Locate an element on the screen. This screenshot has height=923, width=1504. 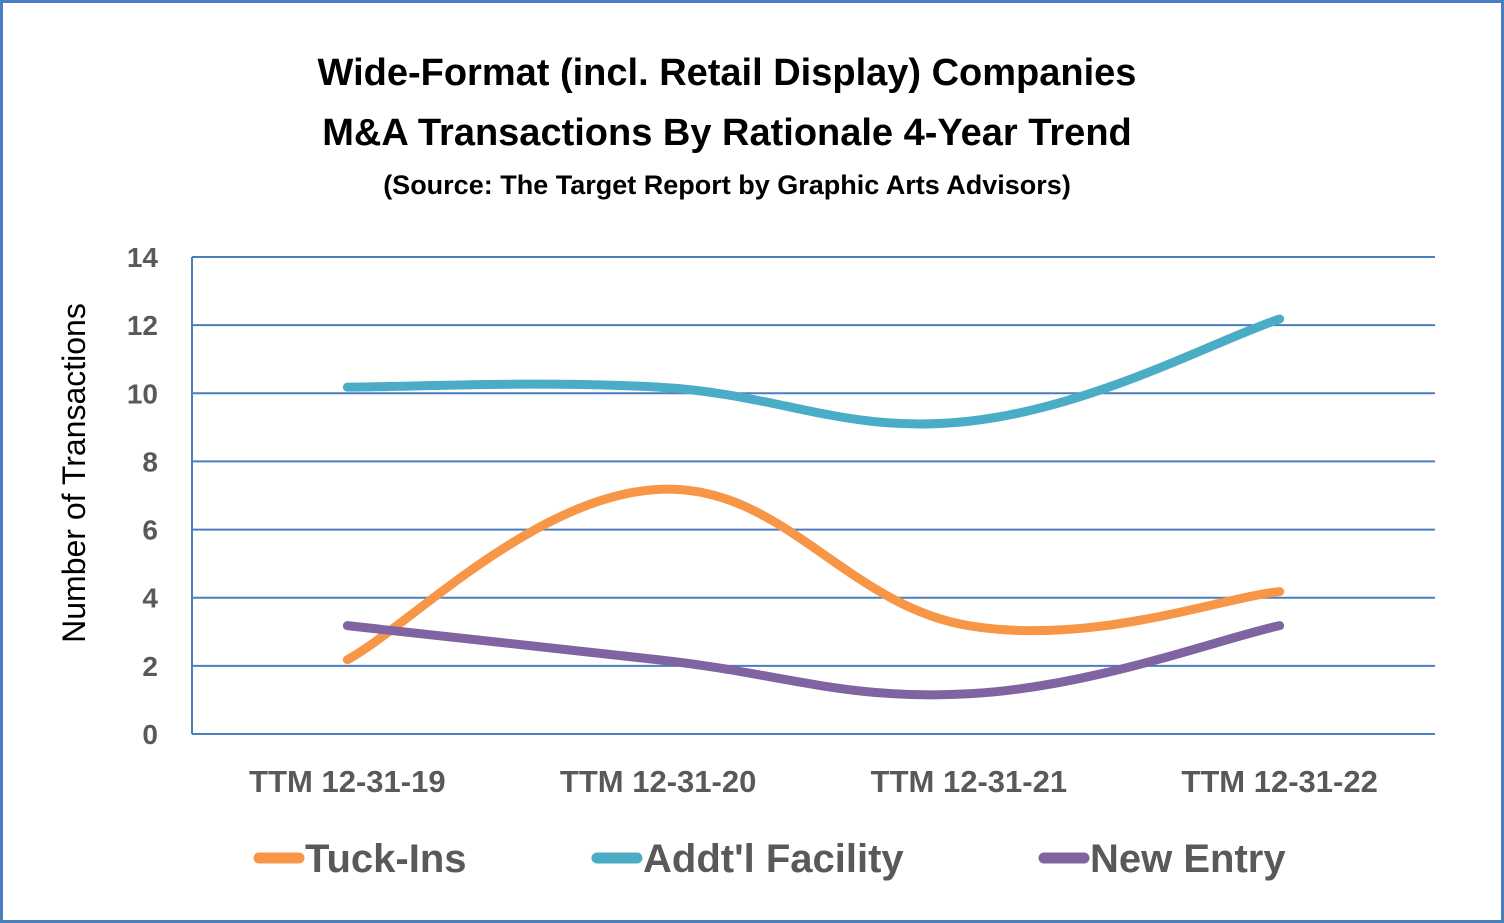
y-tick-label: 2 is located at coordinates (150, 666).